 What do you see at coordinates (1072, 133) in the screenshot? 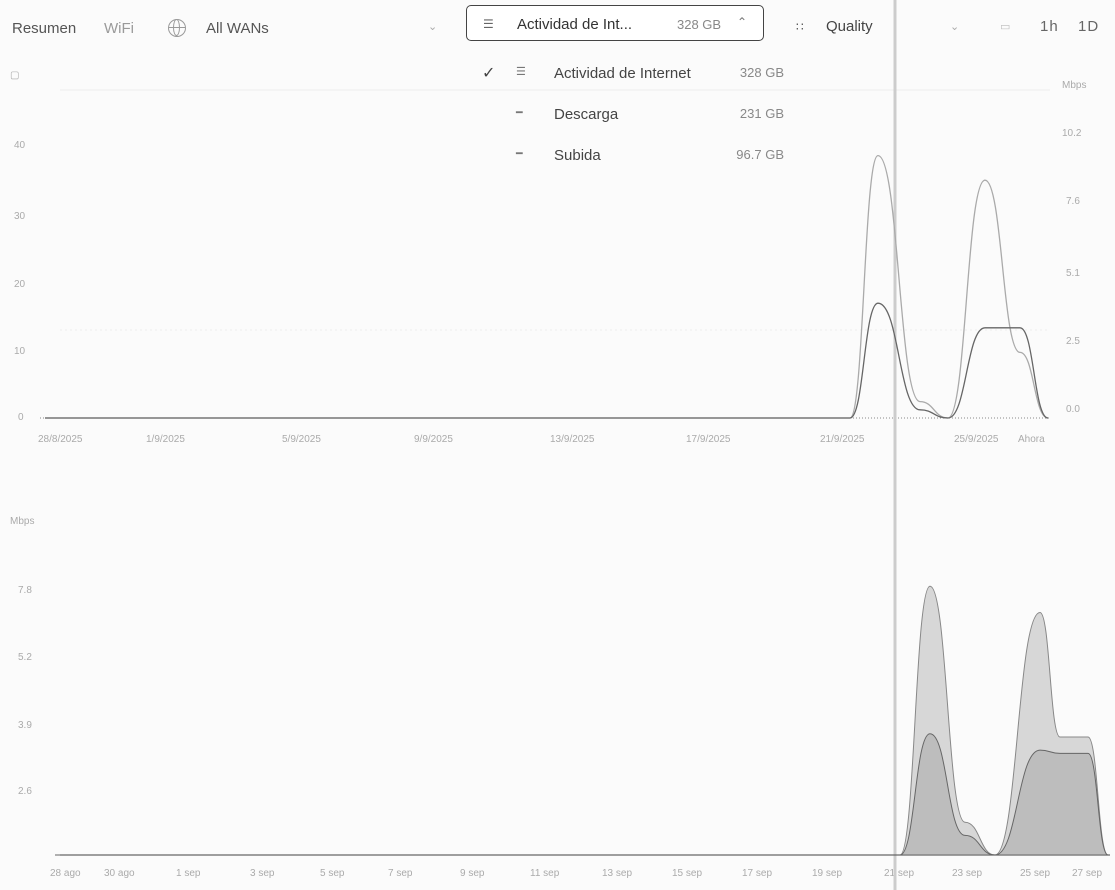
I see `tick-label: 10.2` at bounding box center [1072, 133].